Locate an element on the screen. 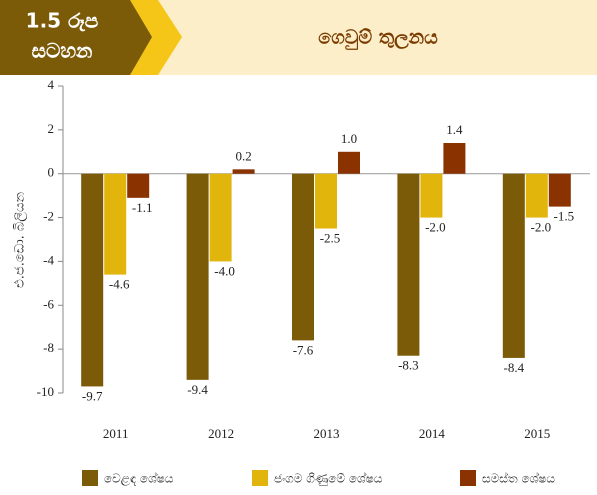  data-label: -9.7 is located at coordinates (92, 395).